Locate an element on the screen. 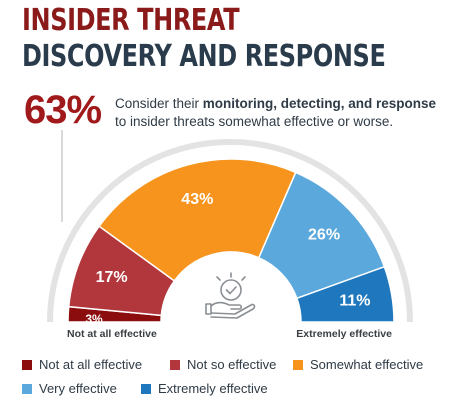 This screenshot has height=400, width=460. range-left-label: Not at all effective is located at coordinates (112, 334).